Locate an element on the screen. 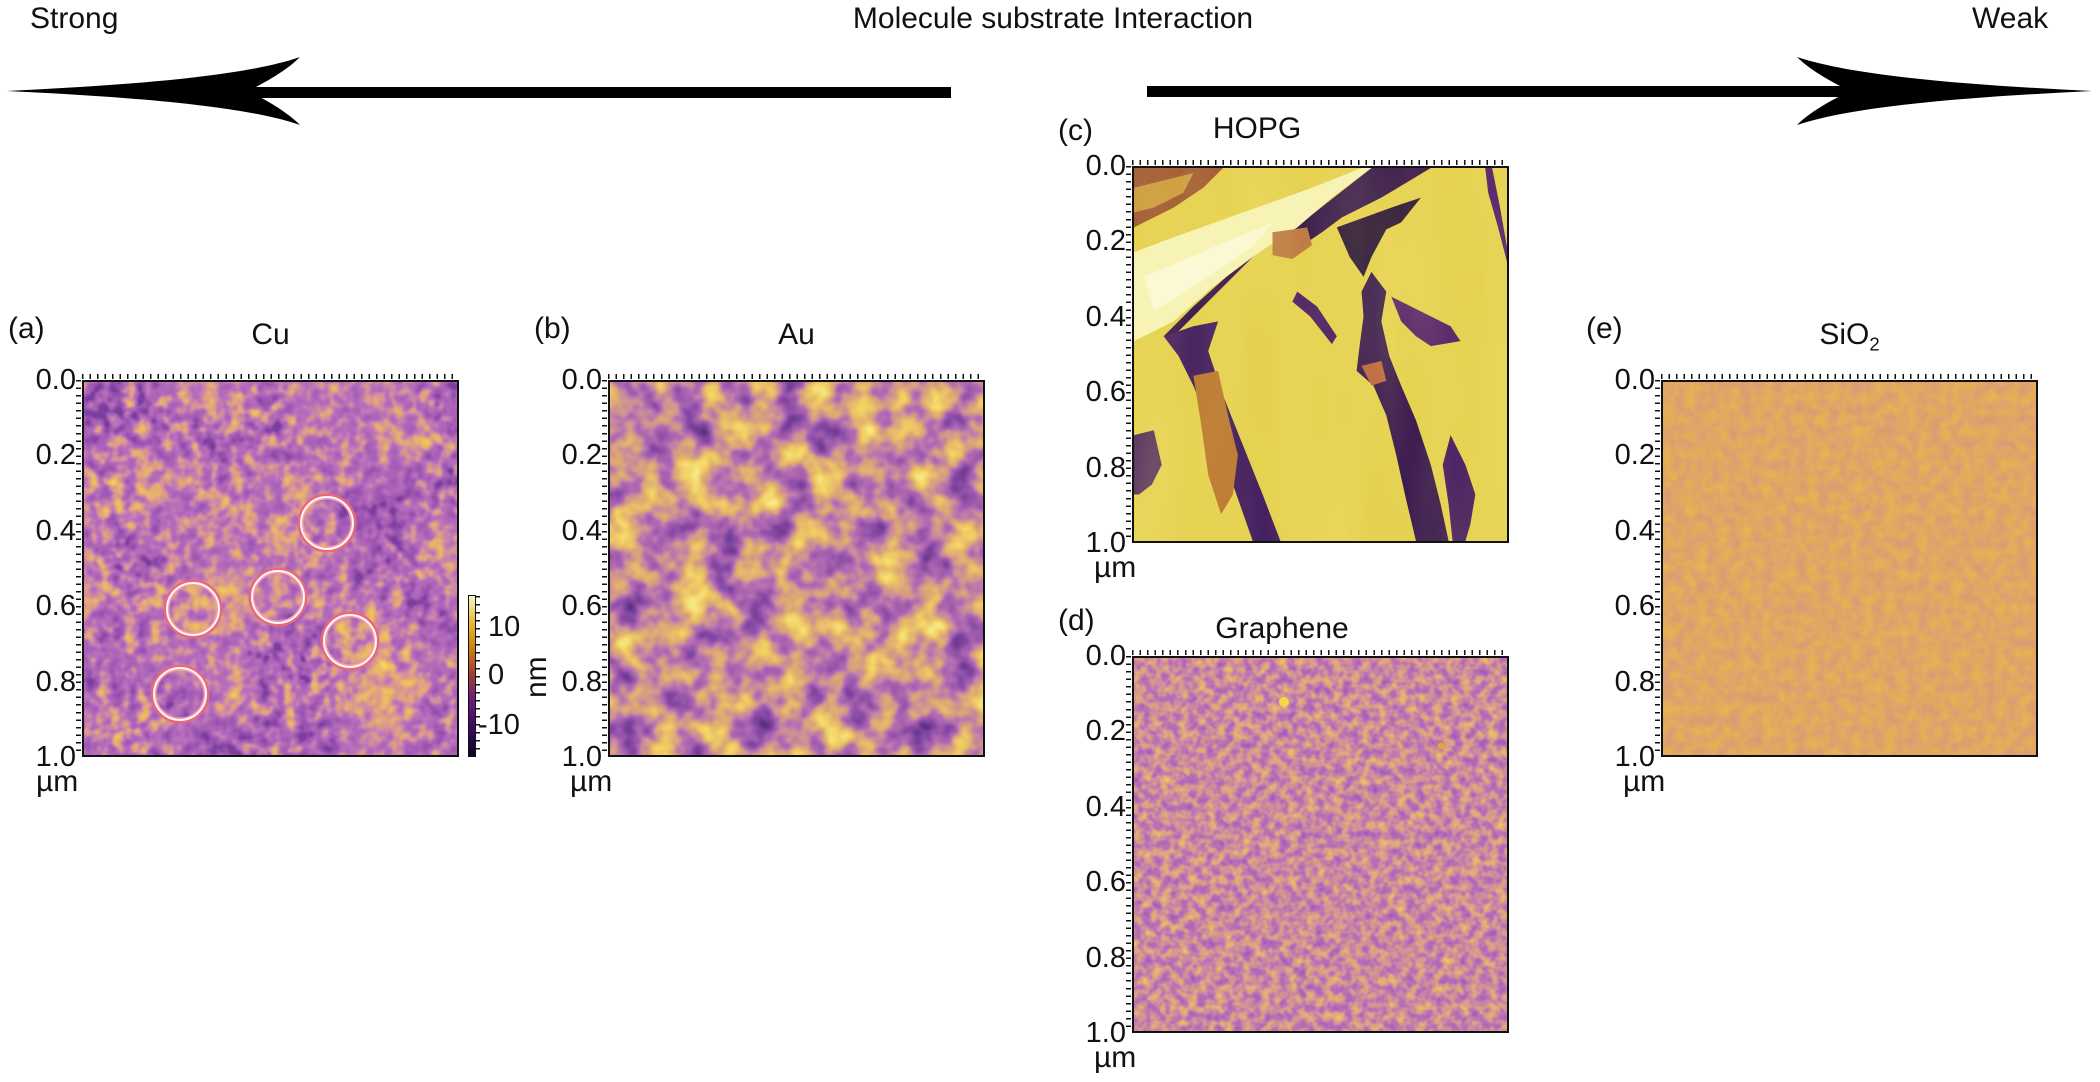 This screenshot has height=1082, width=2100. title-main: SiO is located at coordinates (1844, 334).